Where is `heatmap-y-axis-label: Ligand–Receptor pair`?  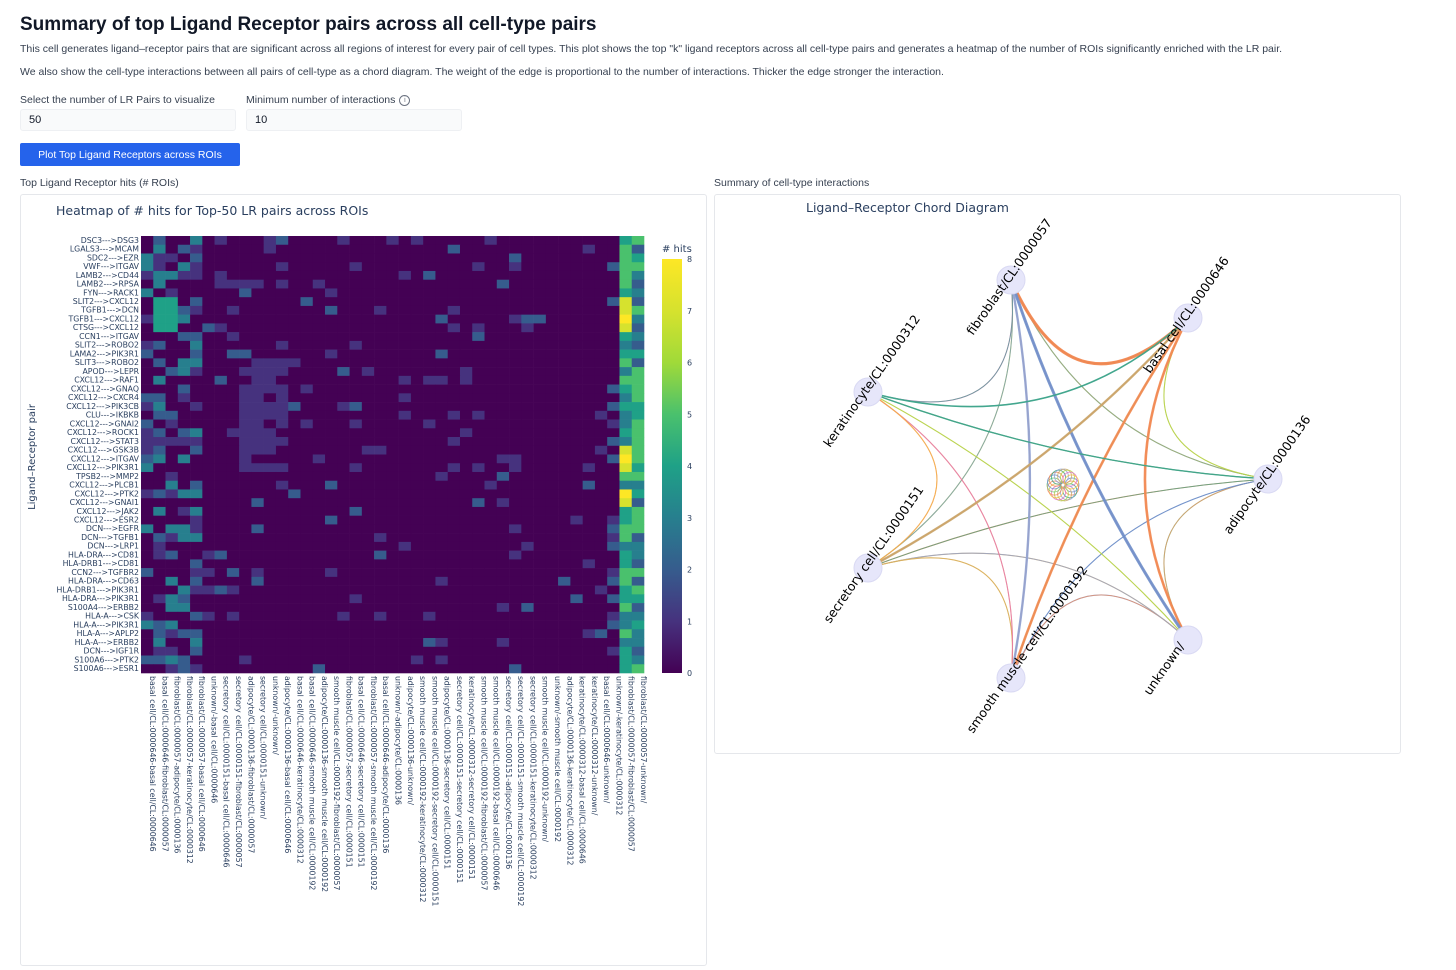
heatmap-y-axis-label: Ligand–Receptor pair is located at coordinates (32, 456).